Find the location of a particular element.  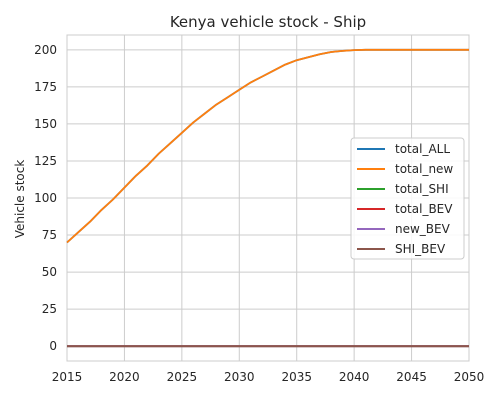

y-tick-label: 175 is located at coordinates (45, 87).